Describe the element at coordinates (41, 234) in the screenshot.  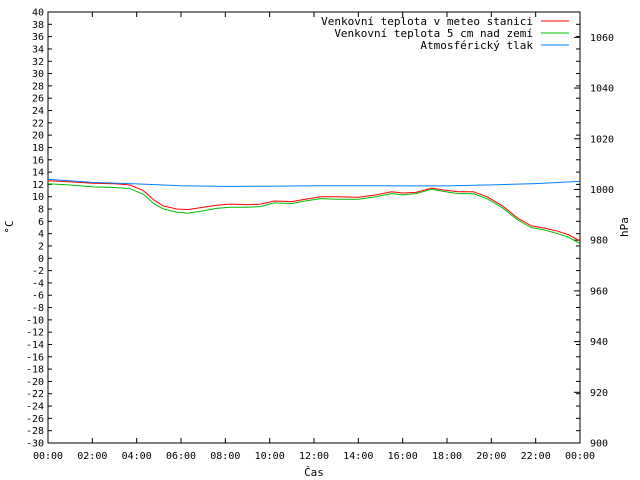
I see `y-left-tick-label: 4` at that location.